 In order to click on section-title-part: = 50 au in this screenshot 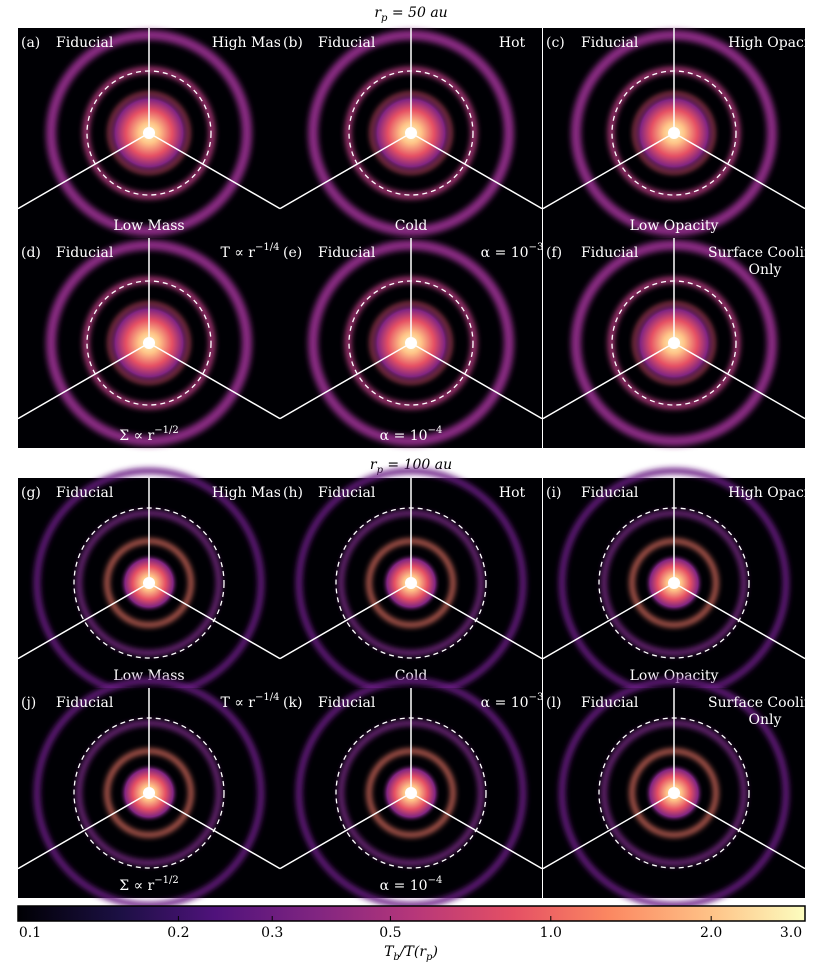, I will do `click(417, 13)`.